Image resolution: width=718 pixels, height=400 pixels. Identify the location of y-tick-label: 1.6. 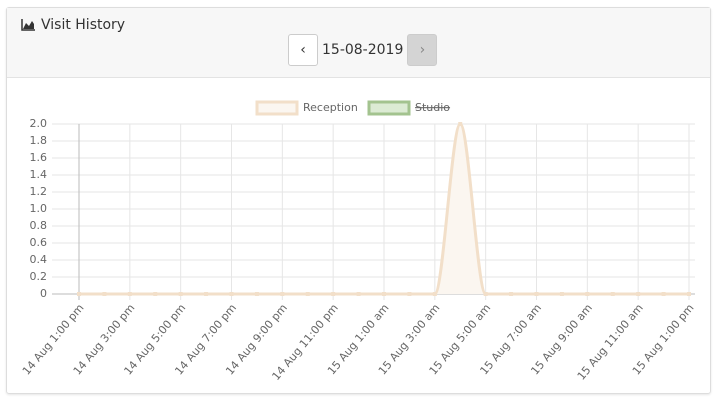
(39, 157).